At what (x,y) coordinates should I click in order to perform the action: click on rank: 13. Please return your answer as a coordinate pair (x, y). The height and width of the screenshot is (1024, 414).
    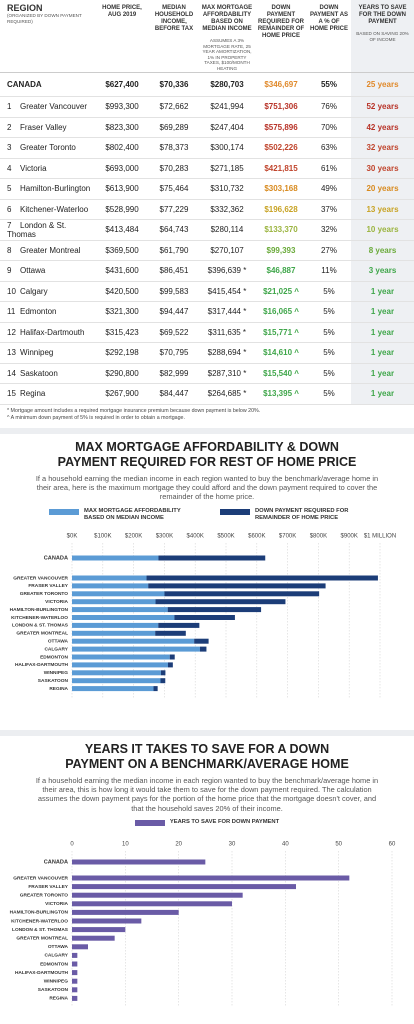
    Looking at the image, I should click on (11, 353).